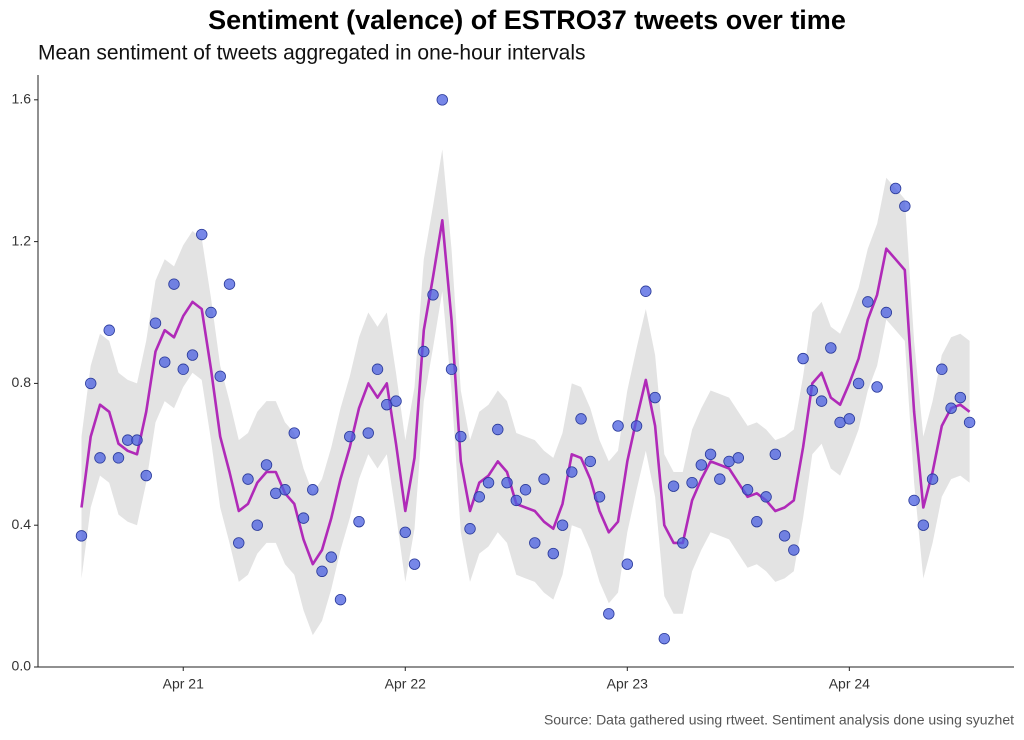 The image size is (1024, 740). Describe the element at coordinates (22, 99) in the screenshot. I see `y-tick-label: 1.6` at that location.